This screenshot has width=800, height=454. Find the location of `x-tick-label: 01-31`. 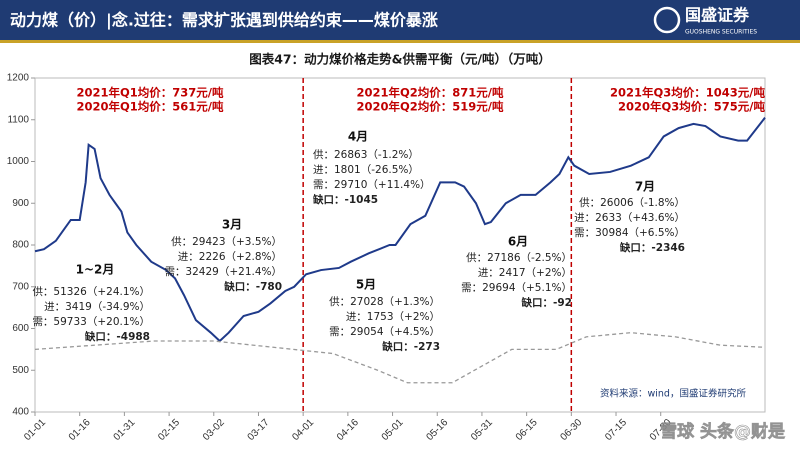

x-tick-label: 01-31 is located at coordinates (125, 430).